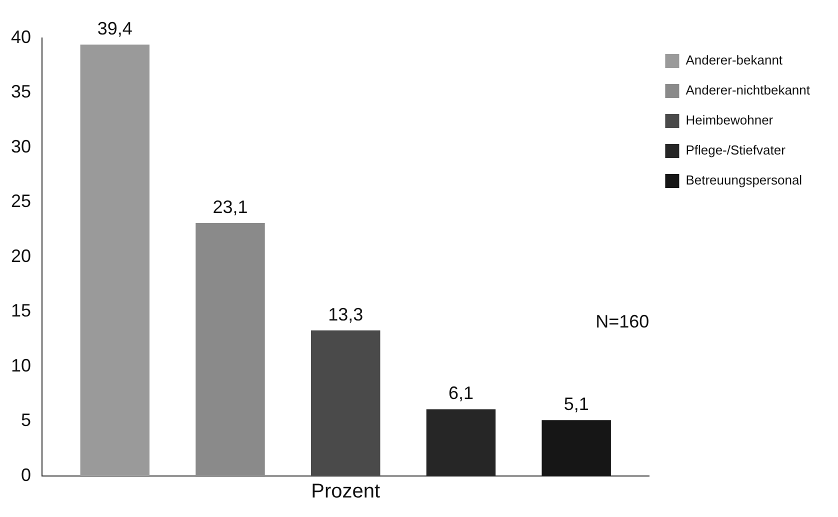 The height and width of the screenshot is (517, 838). What do you see at coordinates (21, 201) in the screenshot?
I see `y-tick-label: 25` at bounding box center [21, 201].